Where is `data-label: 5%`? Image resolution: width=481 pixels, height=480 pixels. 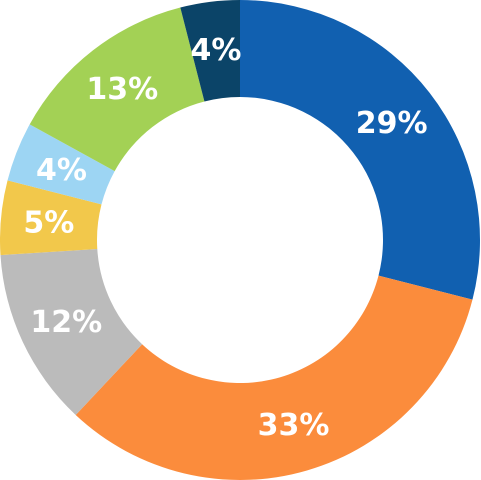
data-label: 5% is located at coordinates (48, 222).